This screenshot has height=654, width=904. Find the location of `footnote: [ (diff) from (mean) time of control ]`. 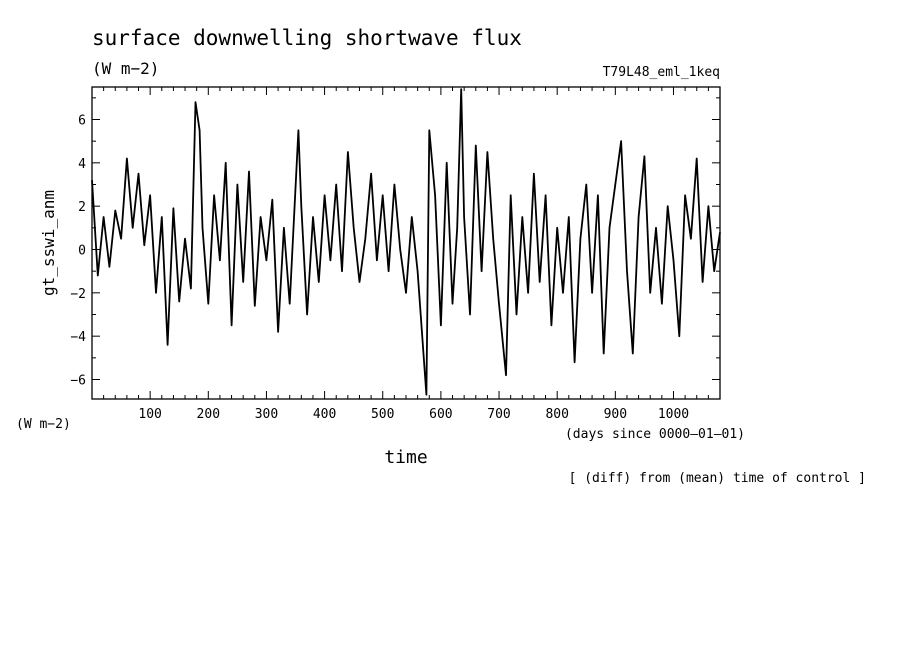

footnote: [ (diff) from (mean) time of control ] is located at coordinates (717, 478).